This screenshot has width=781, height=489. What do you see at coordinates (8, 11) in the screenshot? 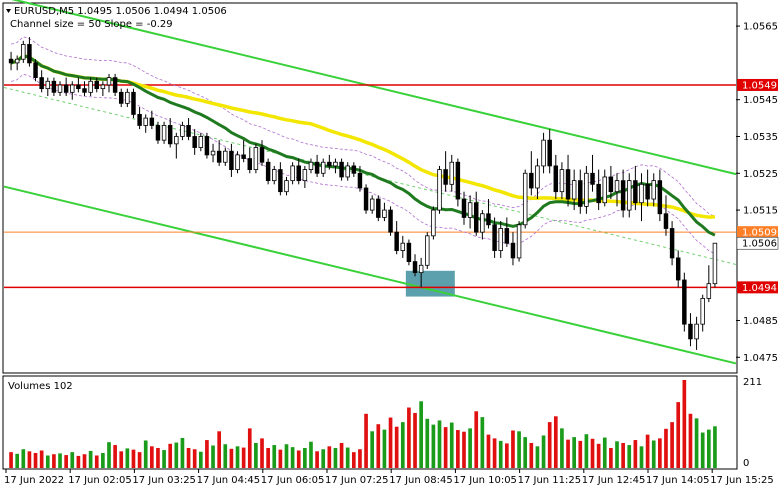
I see `dropdown-triangle-icon` at bounding box center [8, 11].